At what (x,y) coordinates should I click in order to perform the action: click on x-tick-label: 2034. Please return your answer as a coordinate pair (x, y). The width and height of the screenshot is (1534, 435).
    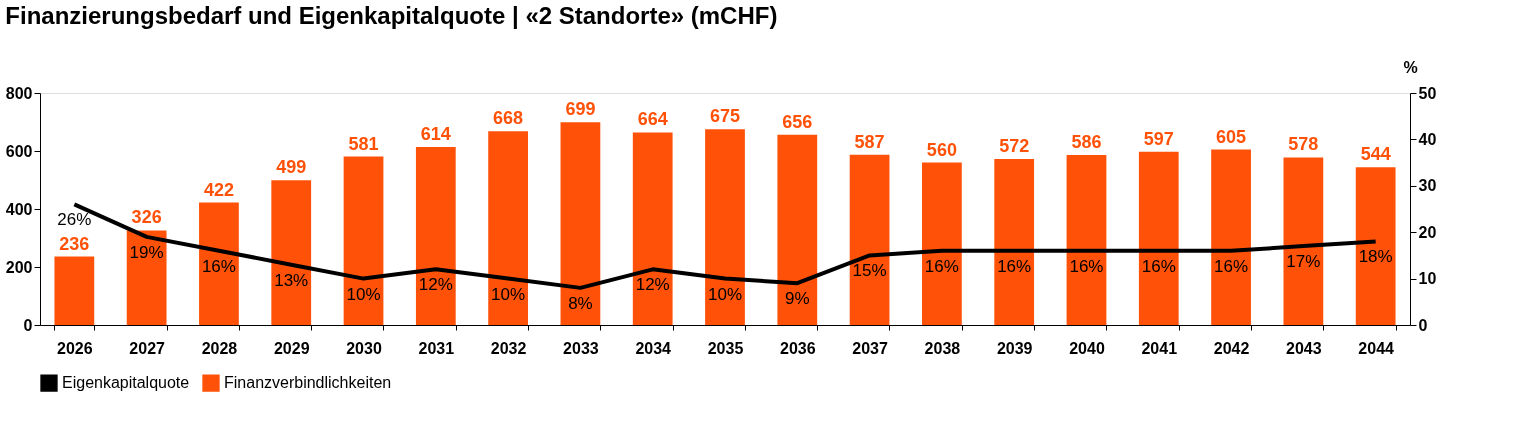
    Looking at the image, I should click on (653, 348).